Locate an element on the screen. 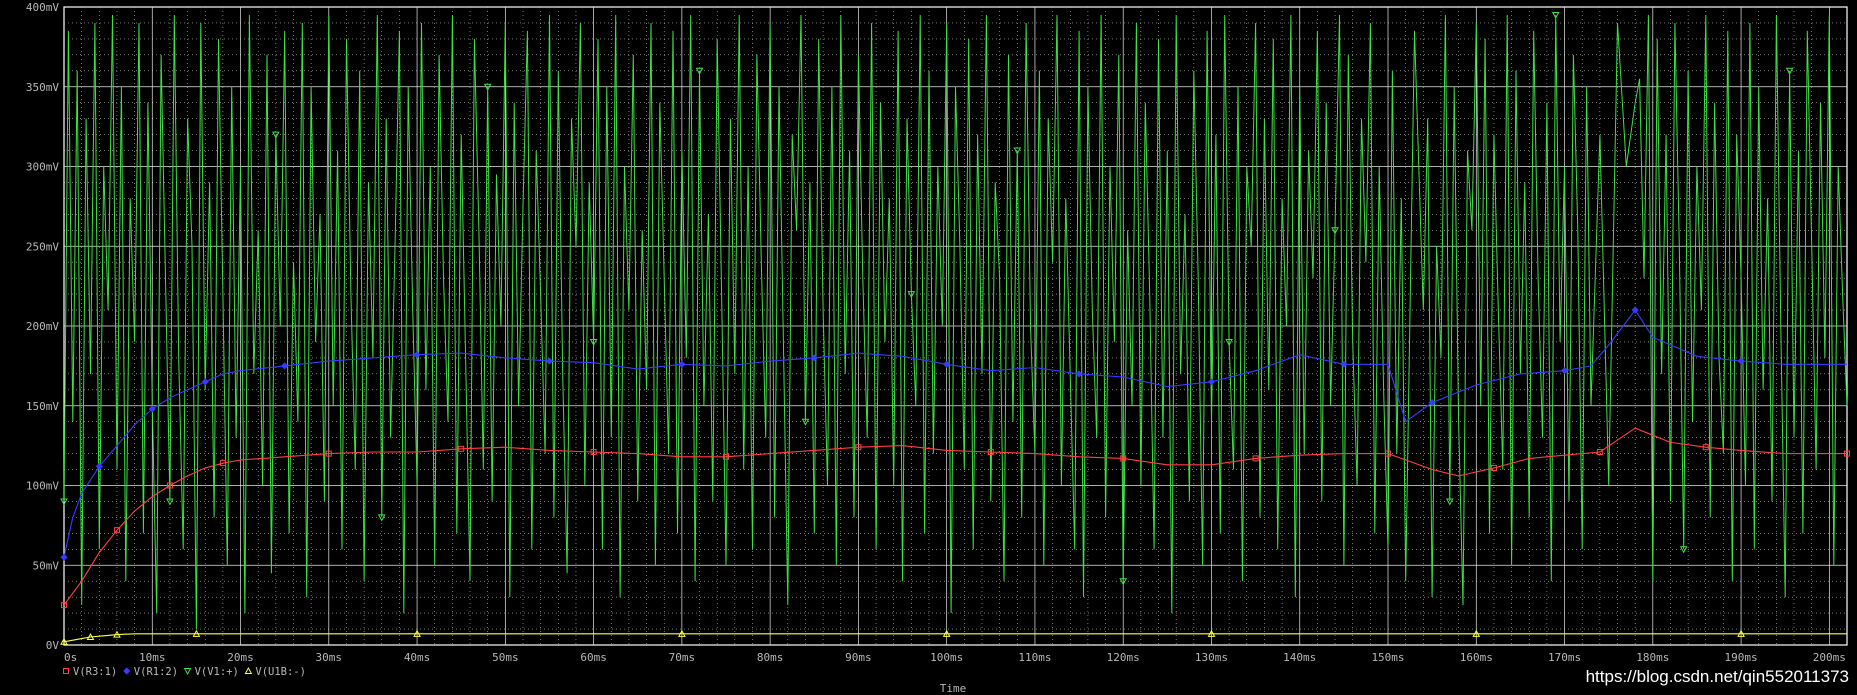 This screenshot has width=1857, height=695. legend-entry: V(V1:+) is located at coordinates (217, 672).